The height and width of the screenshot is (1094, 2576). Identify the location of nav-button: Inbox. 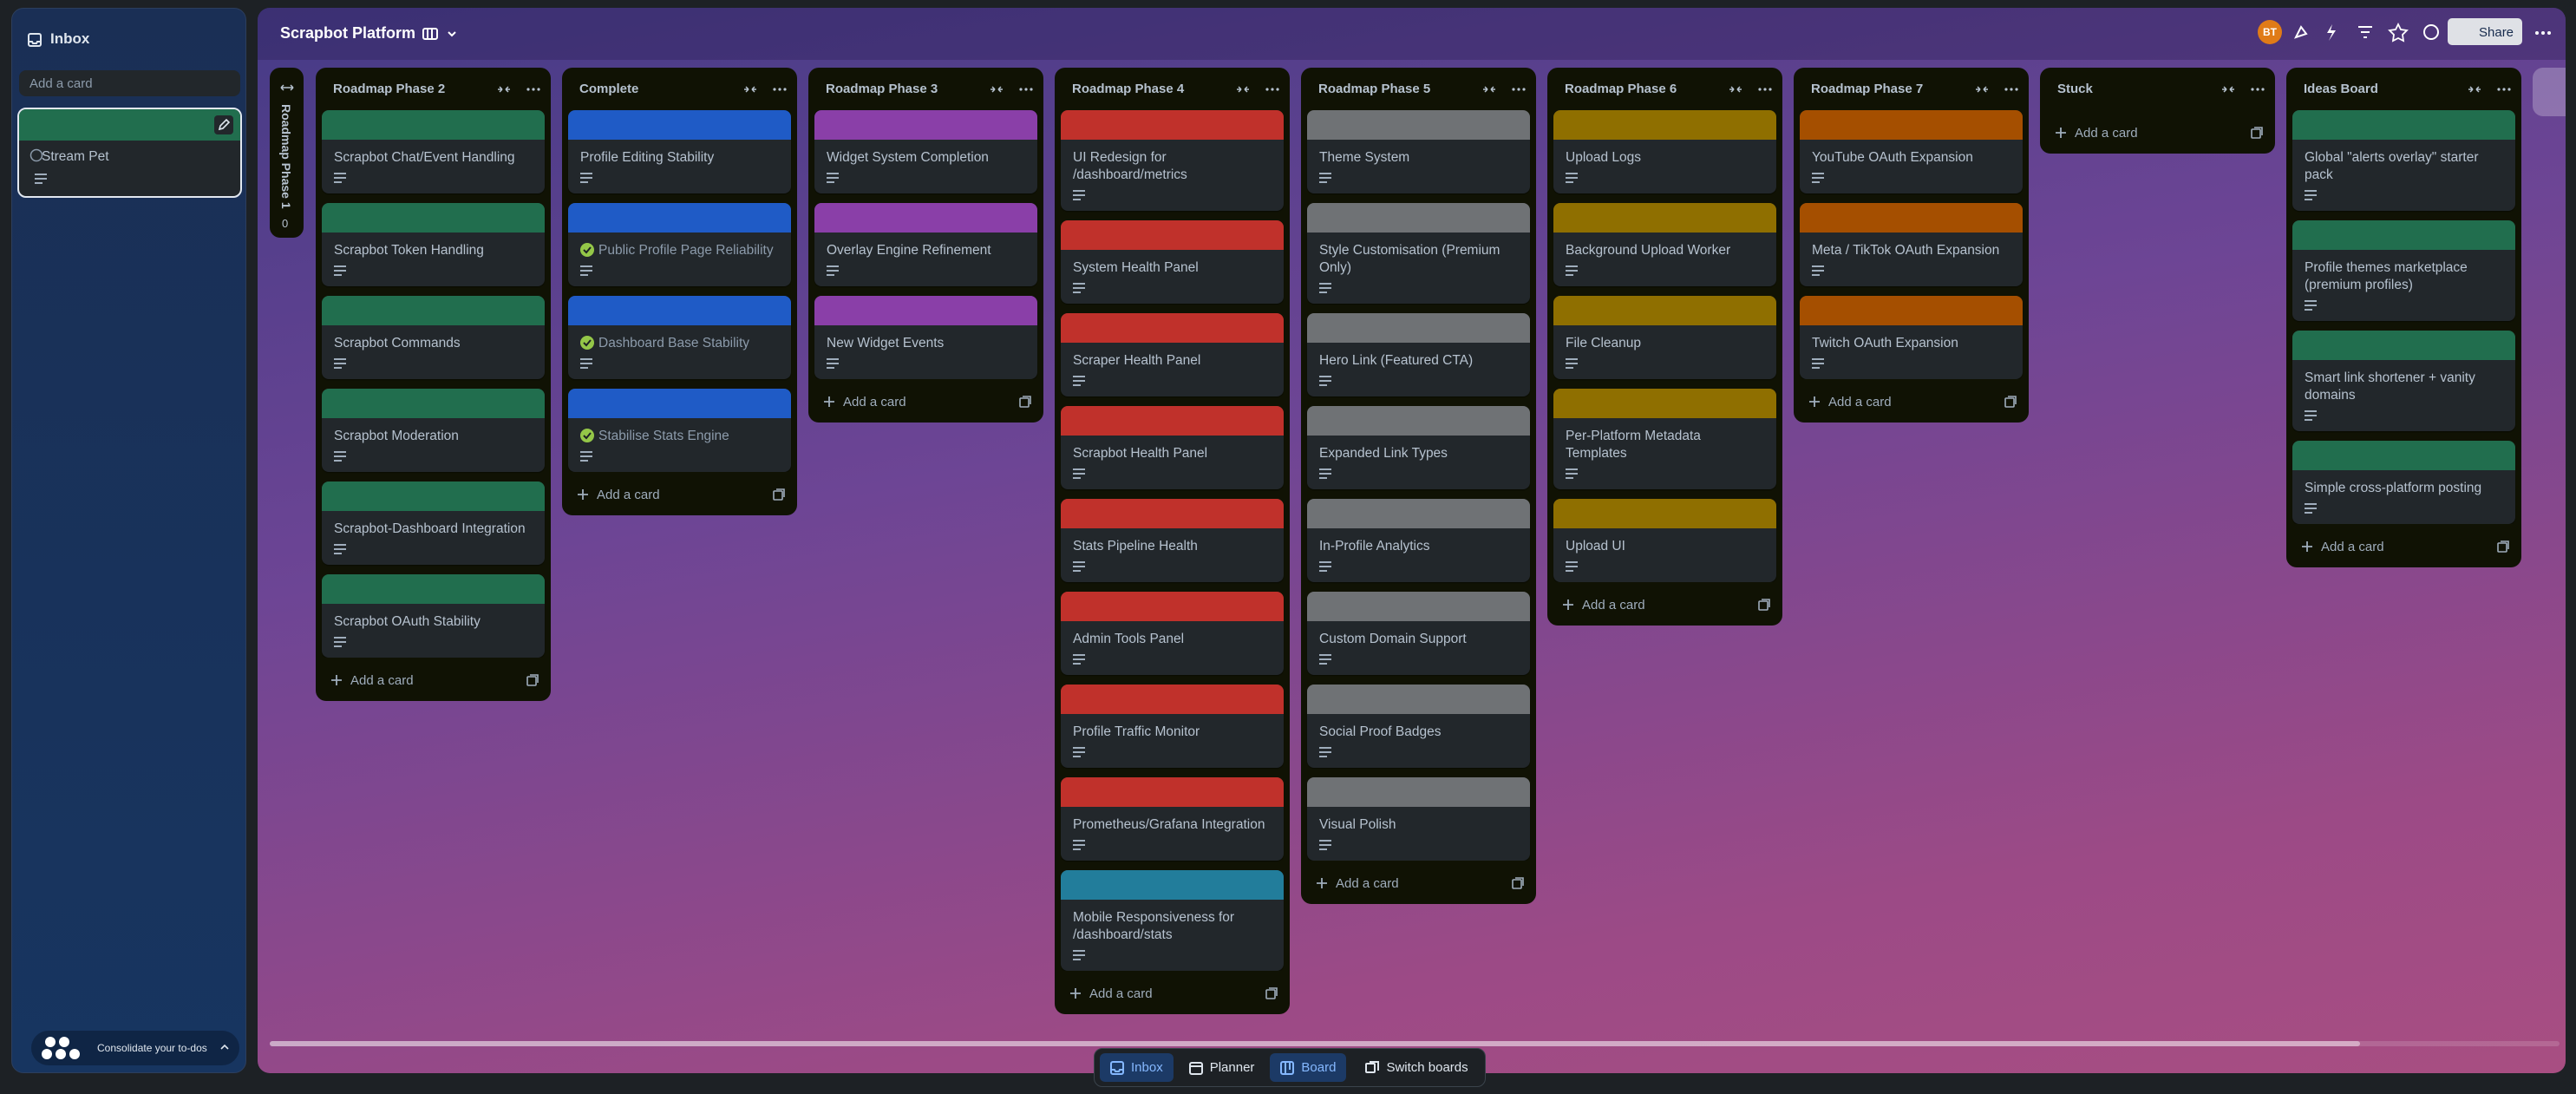
(1137, 1067).